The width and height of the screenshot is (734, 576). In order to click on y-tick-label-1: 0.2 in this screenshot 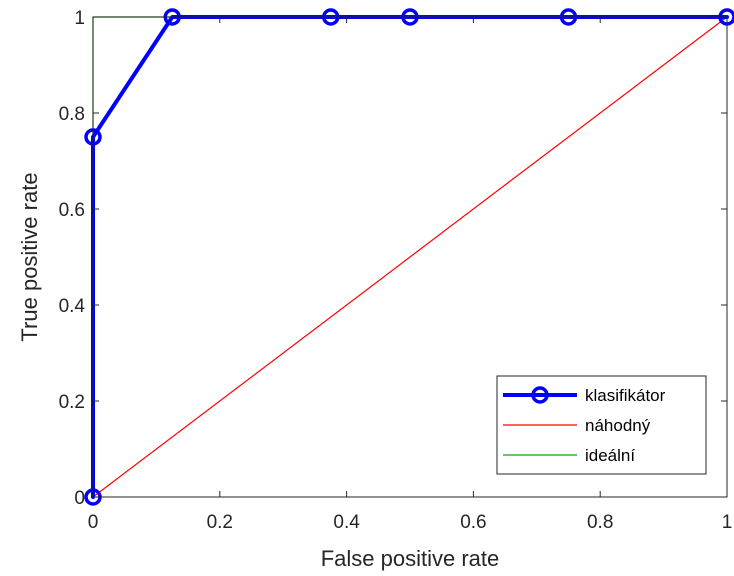, I will do `click(72, 402)`.